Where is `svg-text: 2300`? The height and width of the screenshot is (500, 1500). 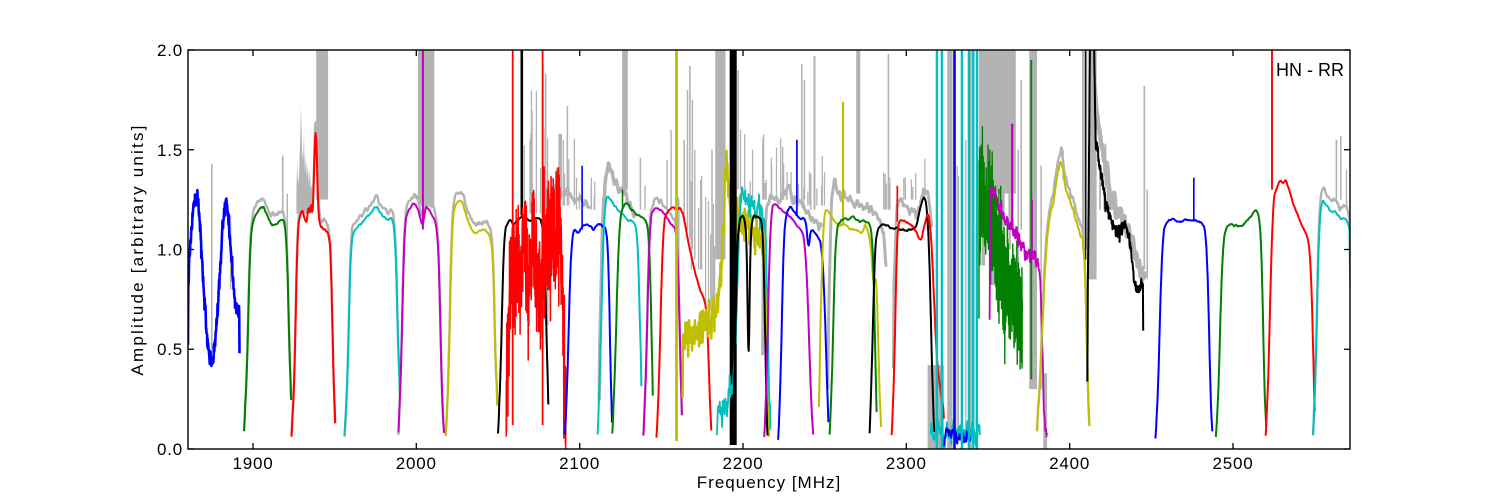 svg-text: 2300 is located at coordinates (906, 463).